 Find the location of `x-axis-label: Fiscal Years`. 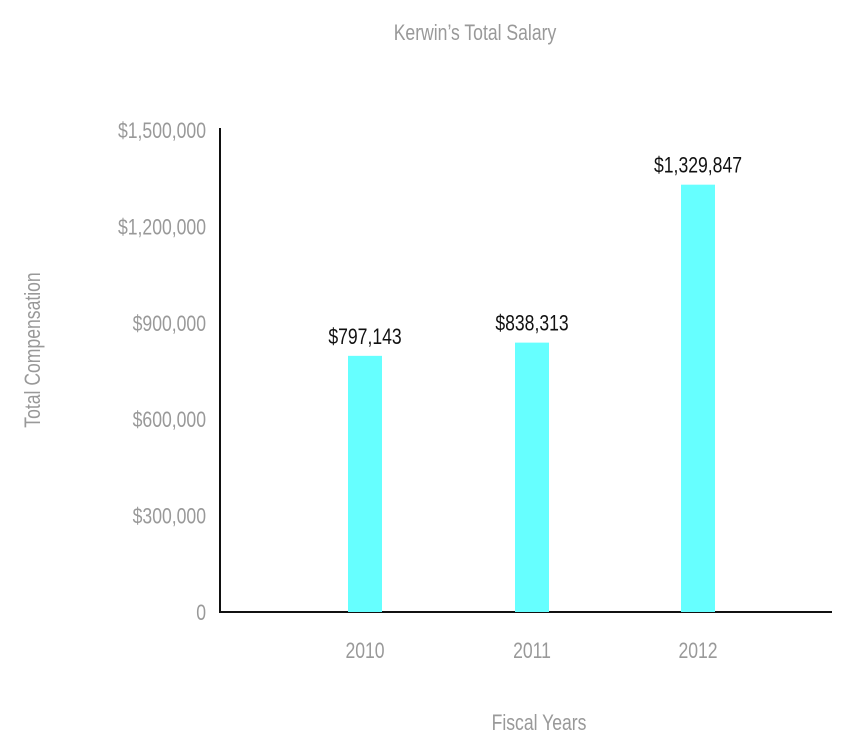

x-axis-label: Fiscal Years is located at coordinates (539, 723).